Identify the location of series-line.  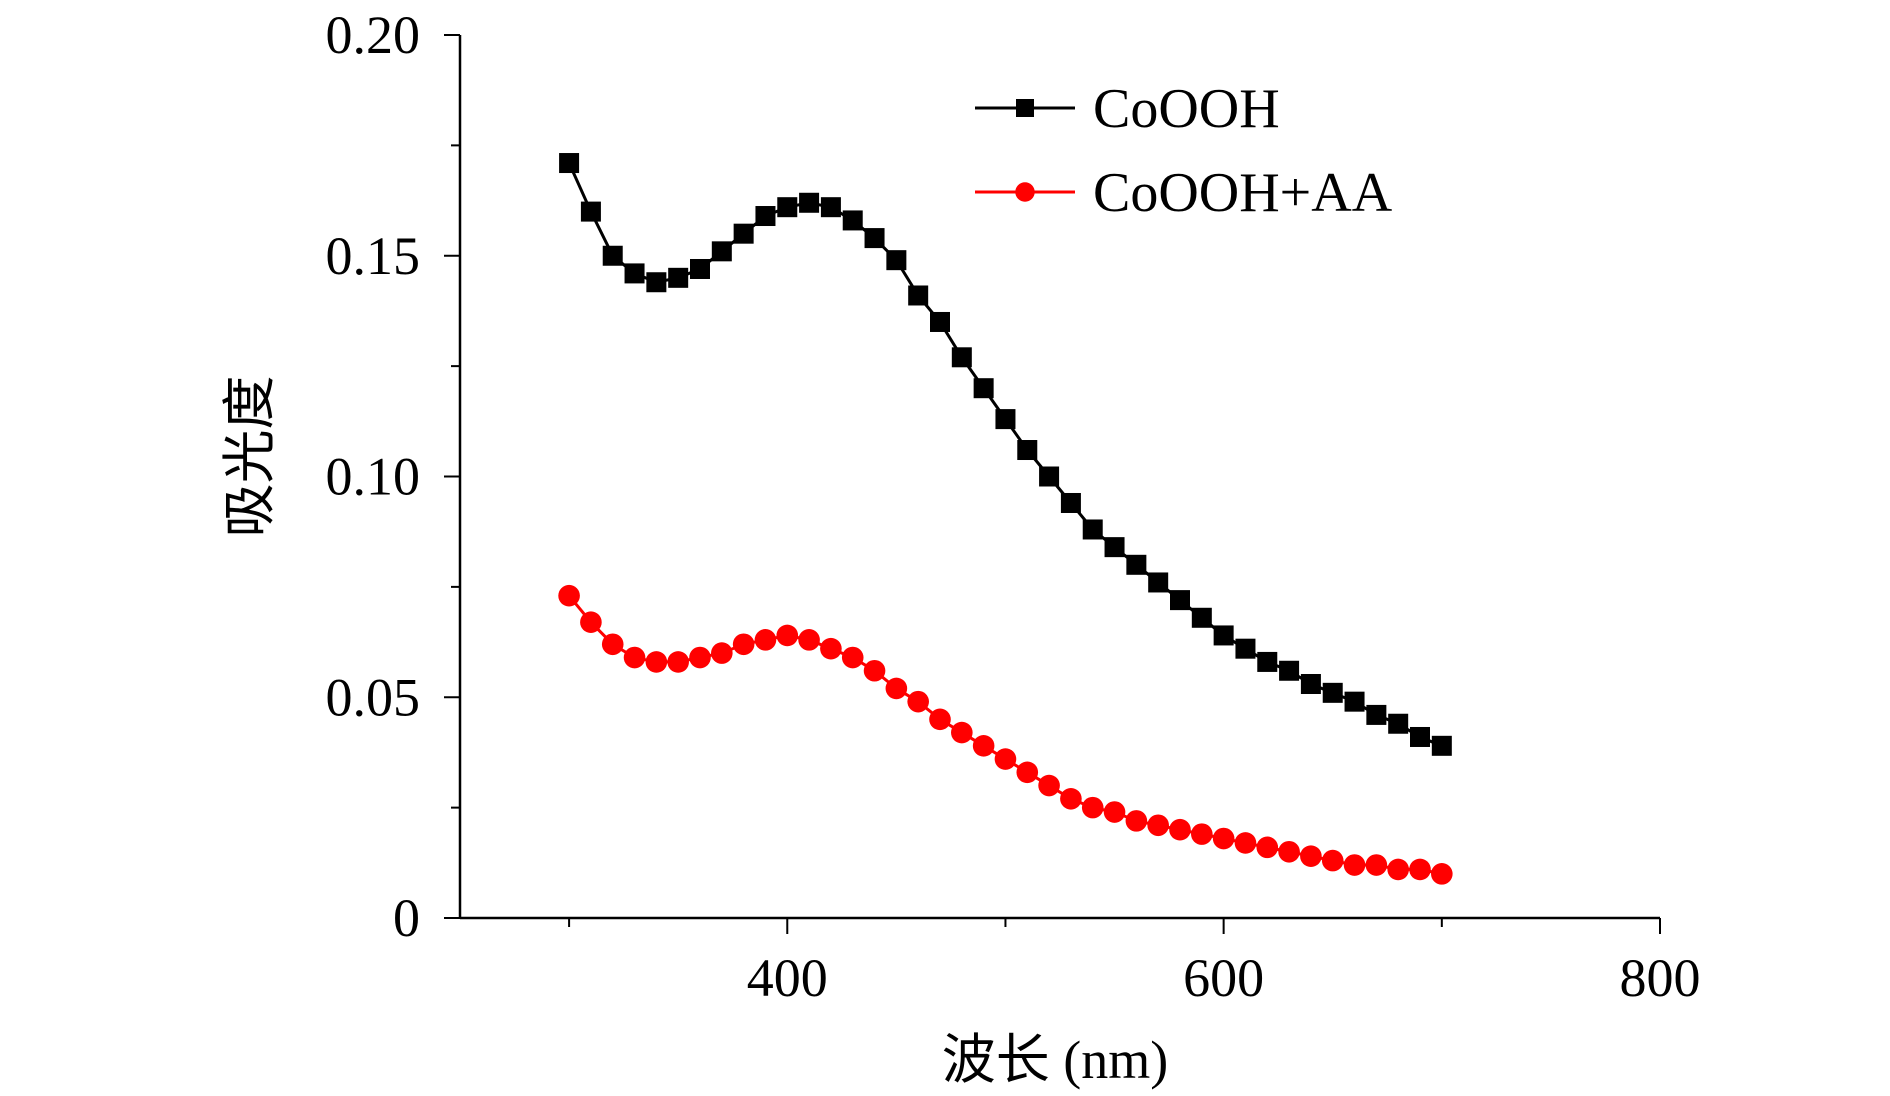
(1005, 735).